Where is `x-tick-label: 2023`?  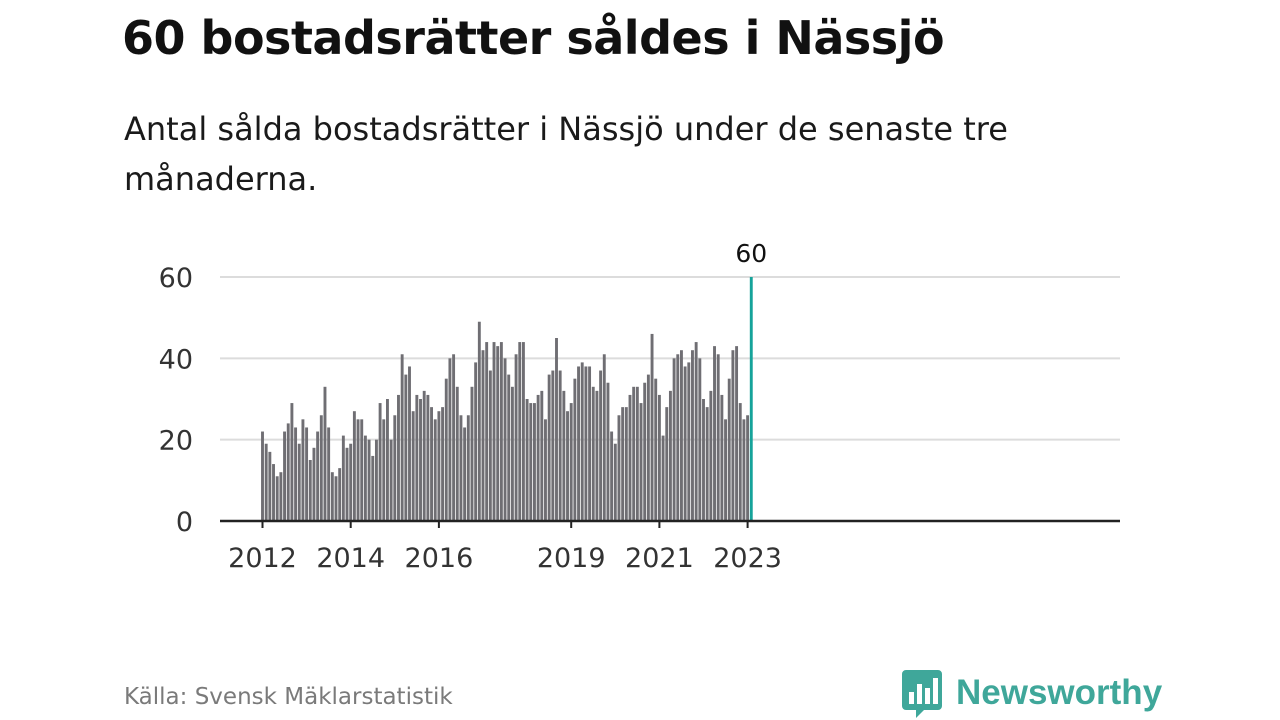
x-tick-label: 2023 is located at coordinates (747, 558).